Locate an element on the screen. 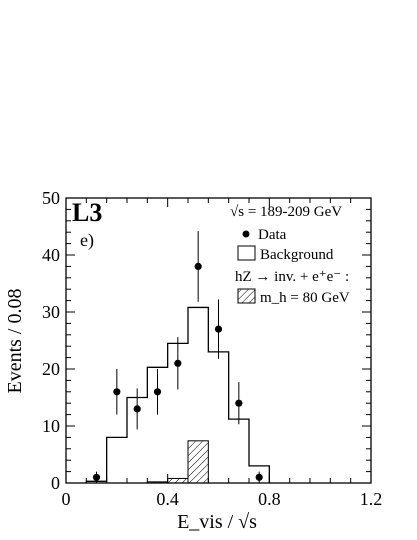  x-tick-label: 0.8 is located at coordinates (269, 499).